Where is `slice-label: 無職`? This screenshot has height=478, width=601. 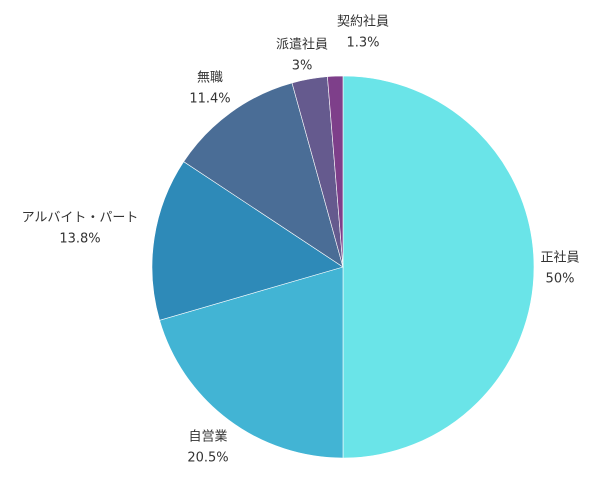 slice-label: 無職 is located at coordinates (210, 78).